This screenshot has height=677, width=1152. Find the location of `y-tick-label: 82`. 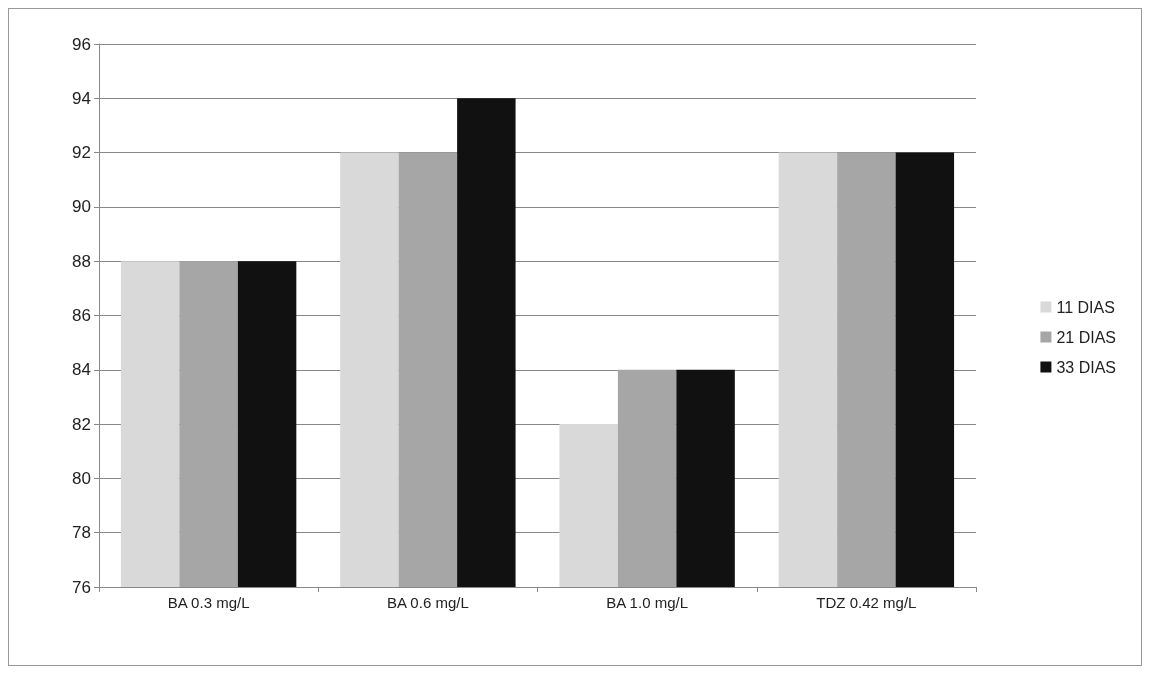

y-tick-label: 82 is located at coordinates (81, 424).